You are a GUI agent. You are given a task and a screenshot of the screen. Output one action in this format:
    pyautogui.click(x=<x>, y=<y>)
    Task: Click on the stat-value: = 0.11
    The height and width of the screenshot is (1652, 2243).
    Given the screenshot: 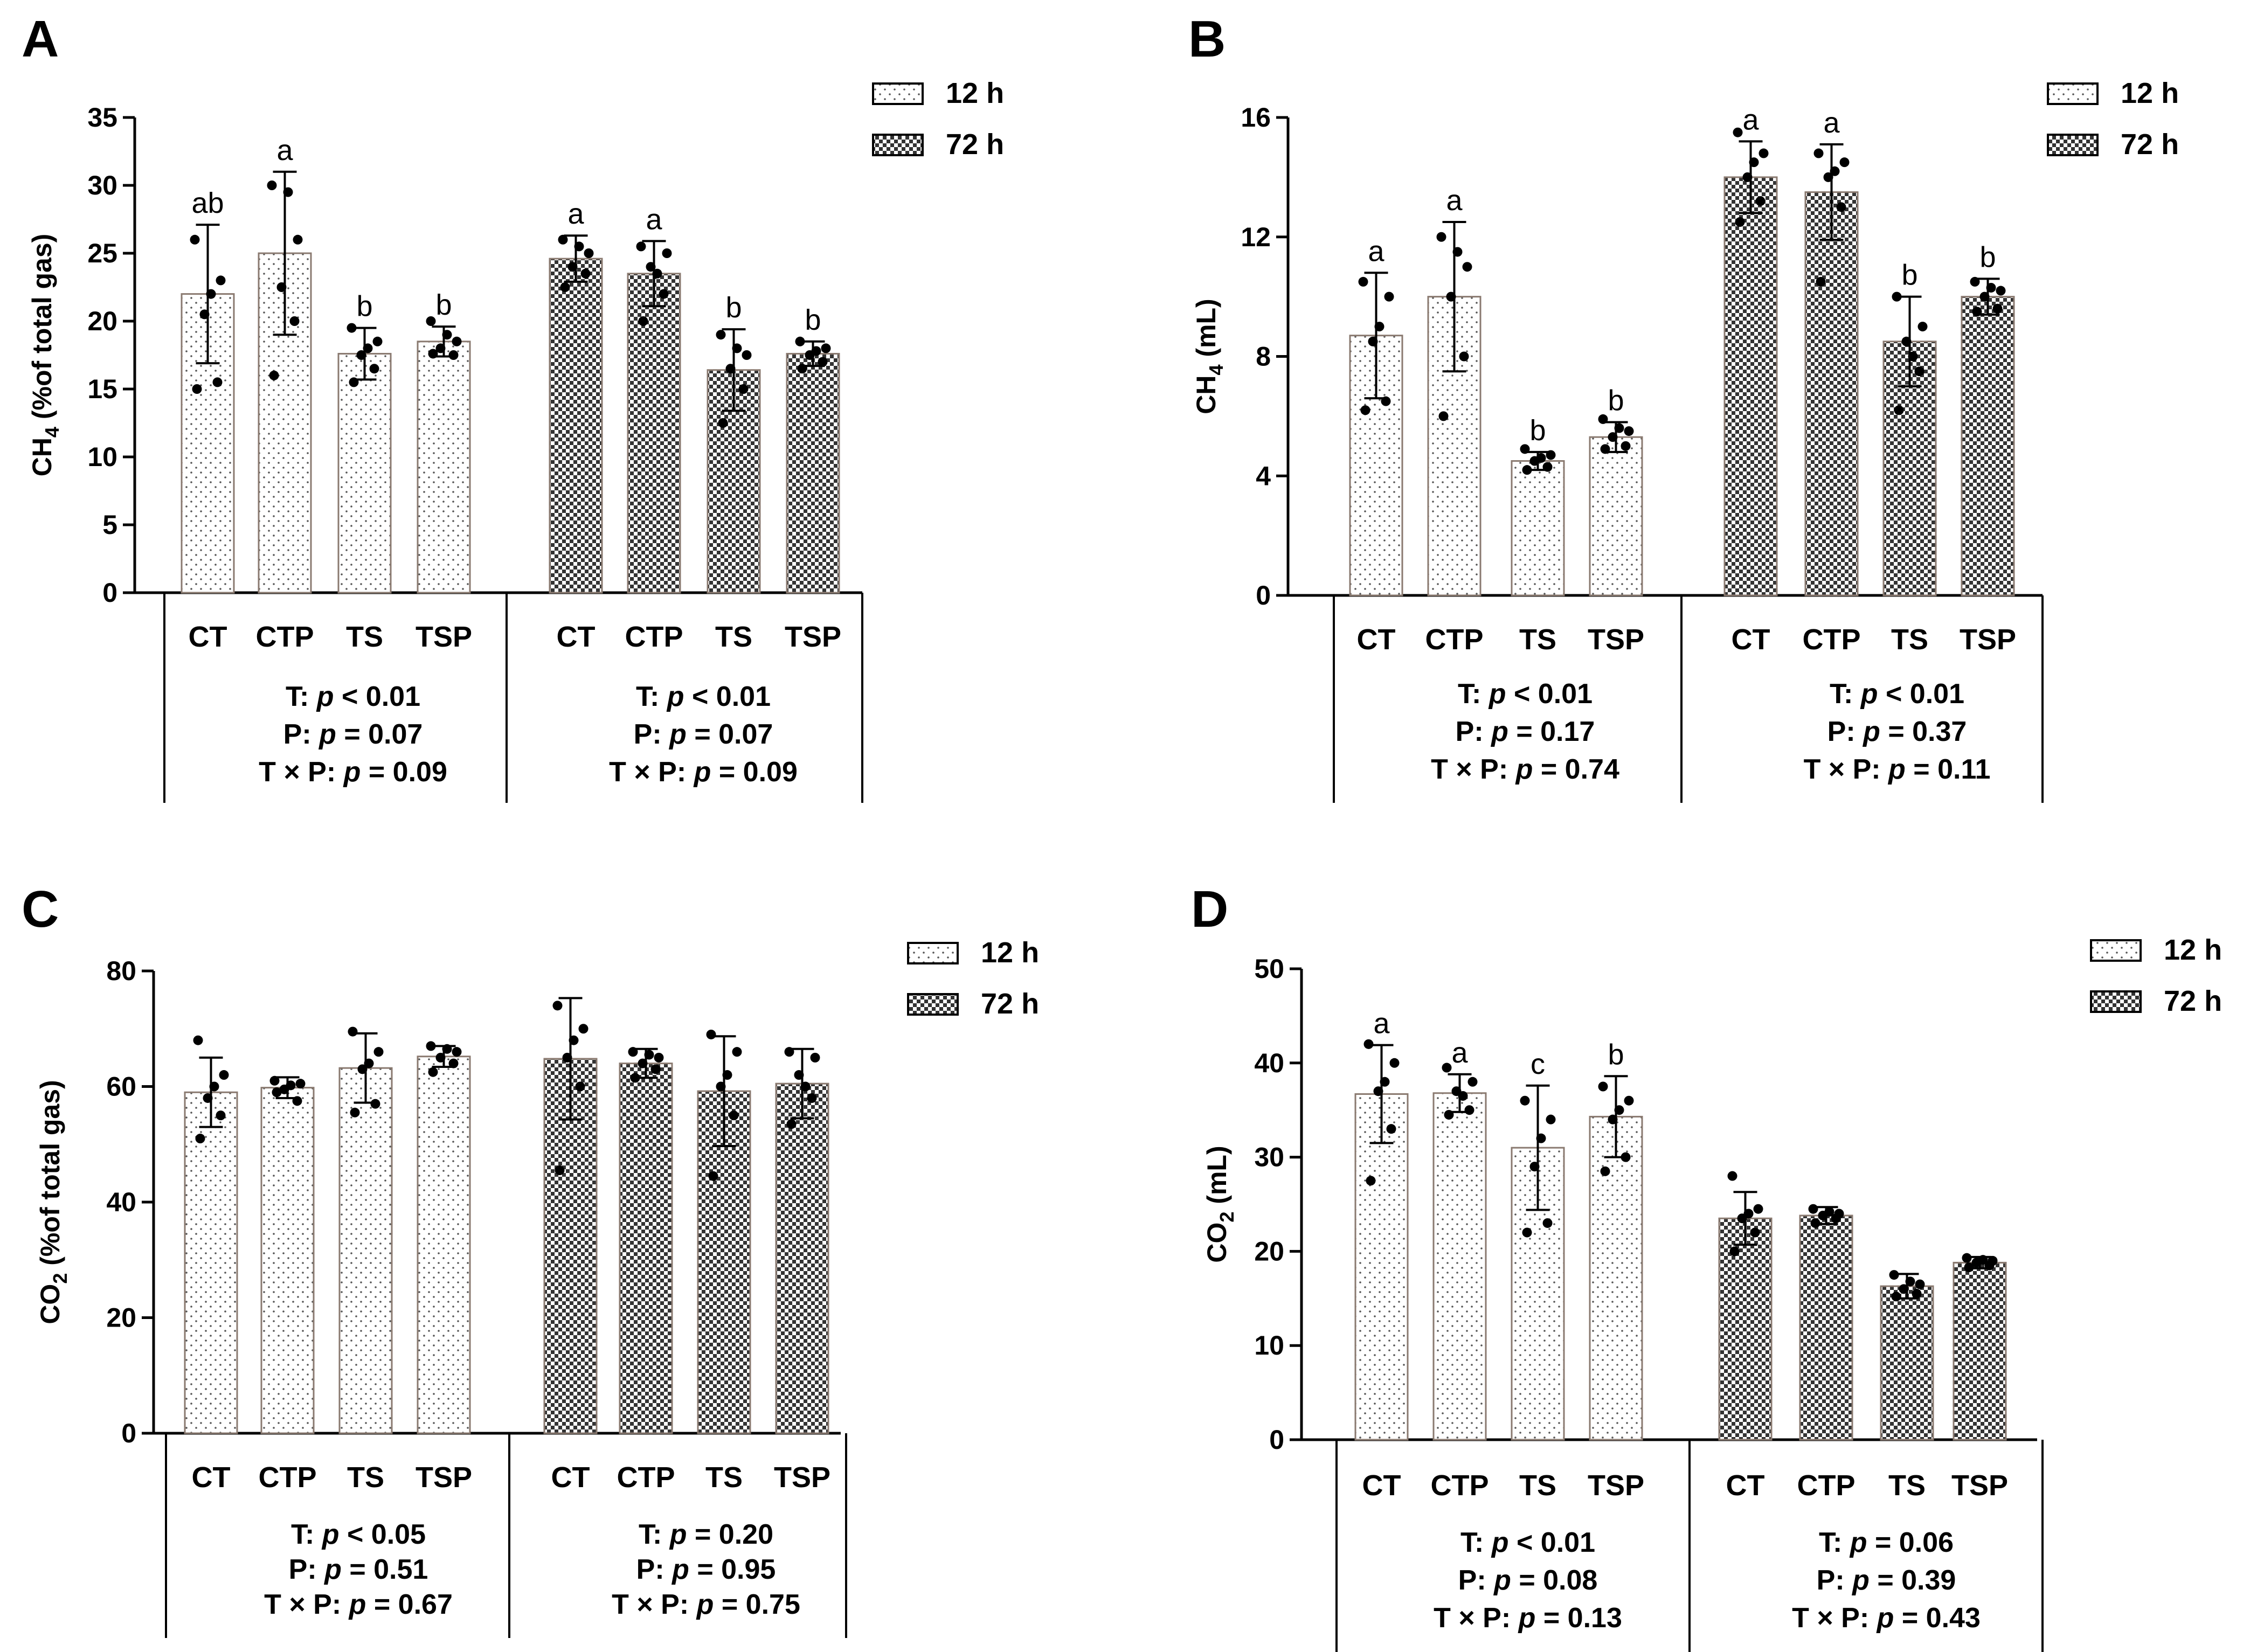 What is the action you would take?
    pyautogui.click(x=1948, y=769)
    